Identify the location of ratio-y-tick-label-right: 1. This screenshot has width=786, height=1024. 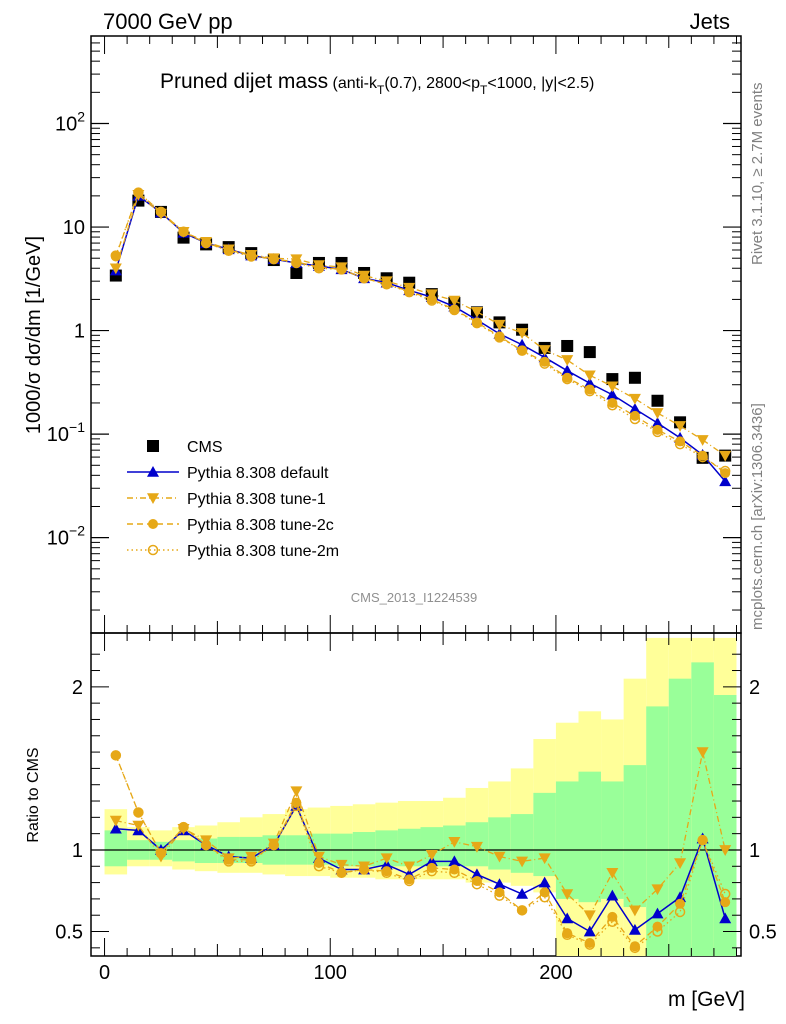
(754, 851).